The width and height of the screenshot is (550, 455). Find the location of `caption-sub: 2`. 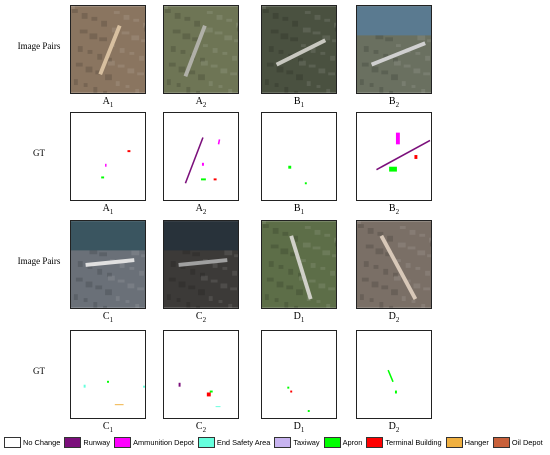

caption-sub: 2 is located at coordinates (204, 320).